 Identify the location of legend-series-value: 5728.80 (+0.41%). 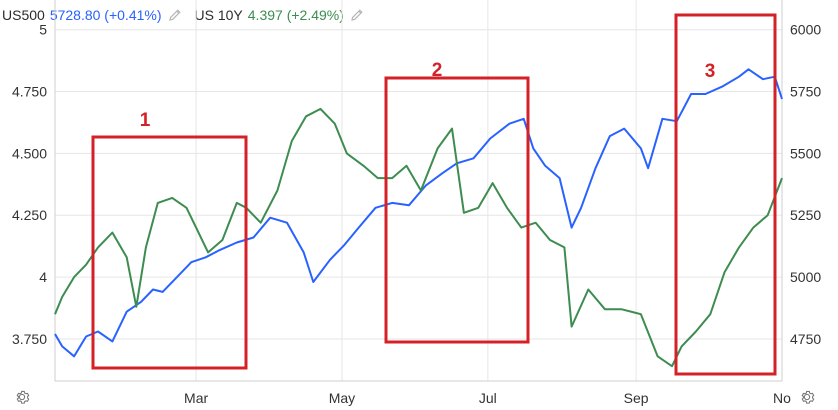
(105, 15).